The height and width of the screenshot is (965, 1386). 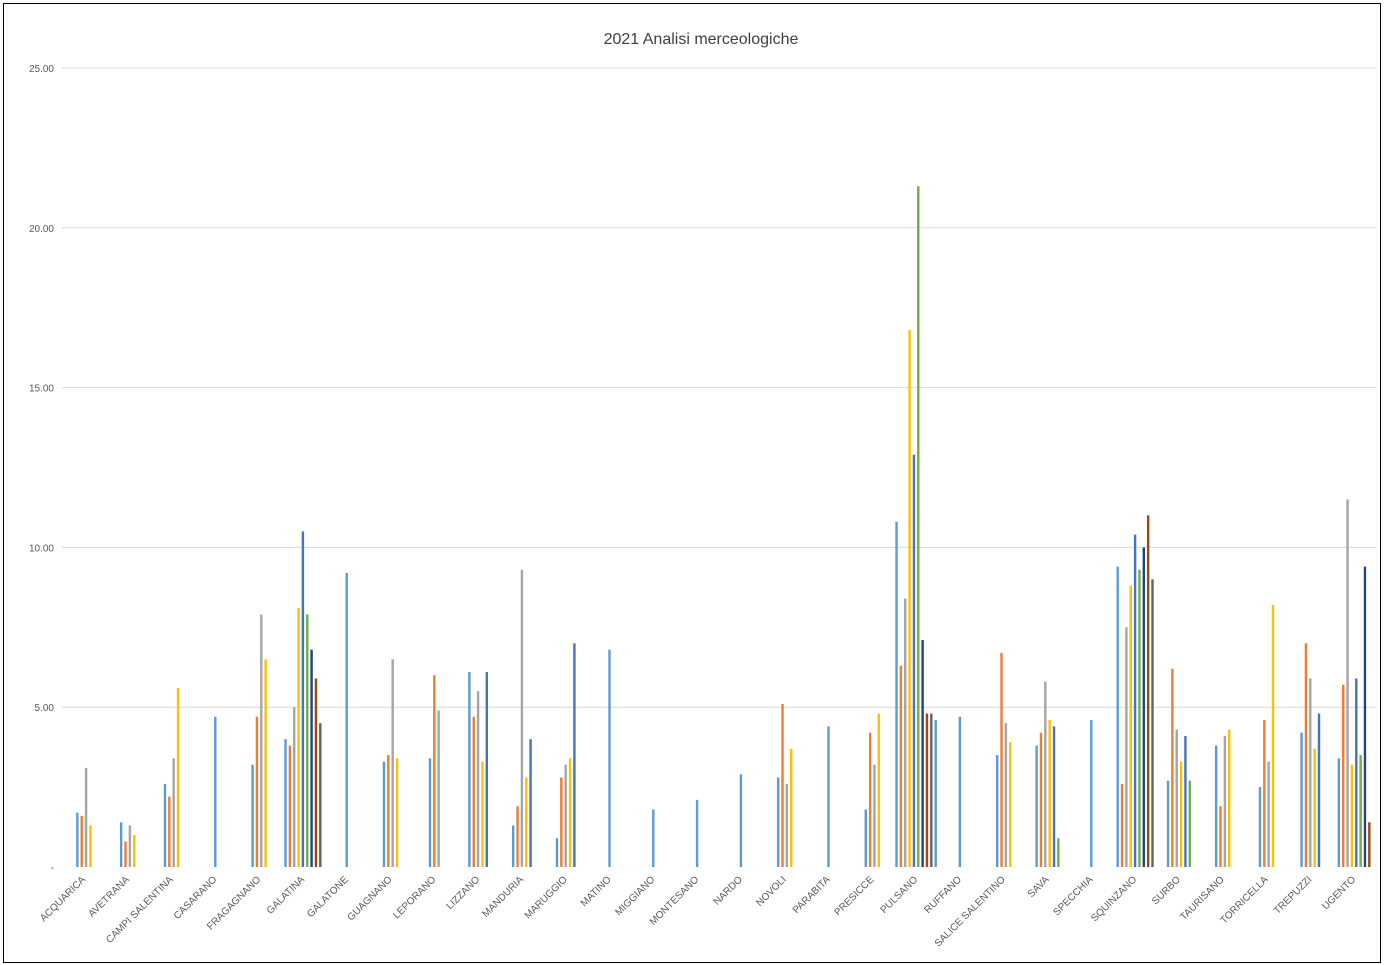 I want to click on x-tick-label: SQUINZANO, so click(x=1114, y=899).